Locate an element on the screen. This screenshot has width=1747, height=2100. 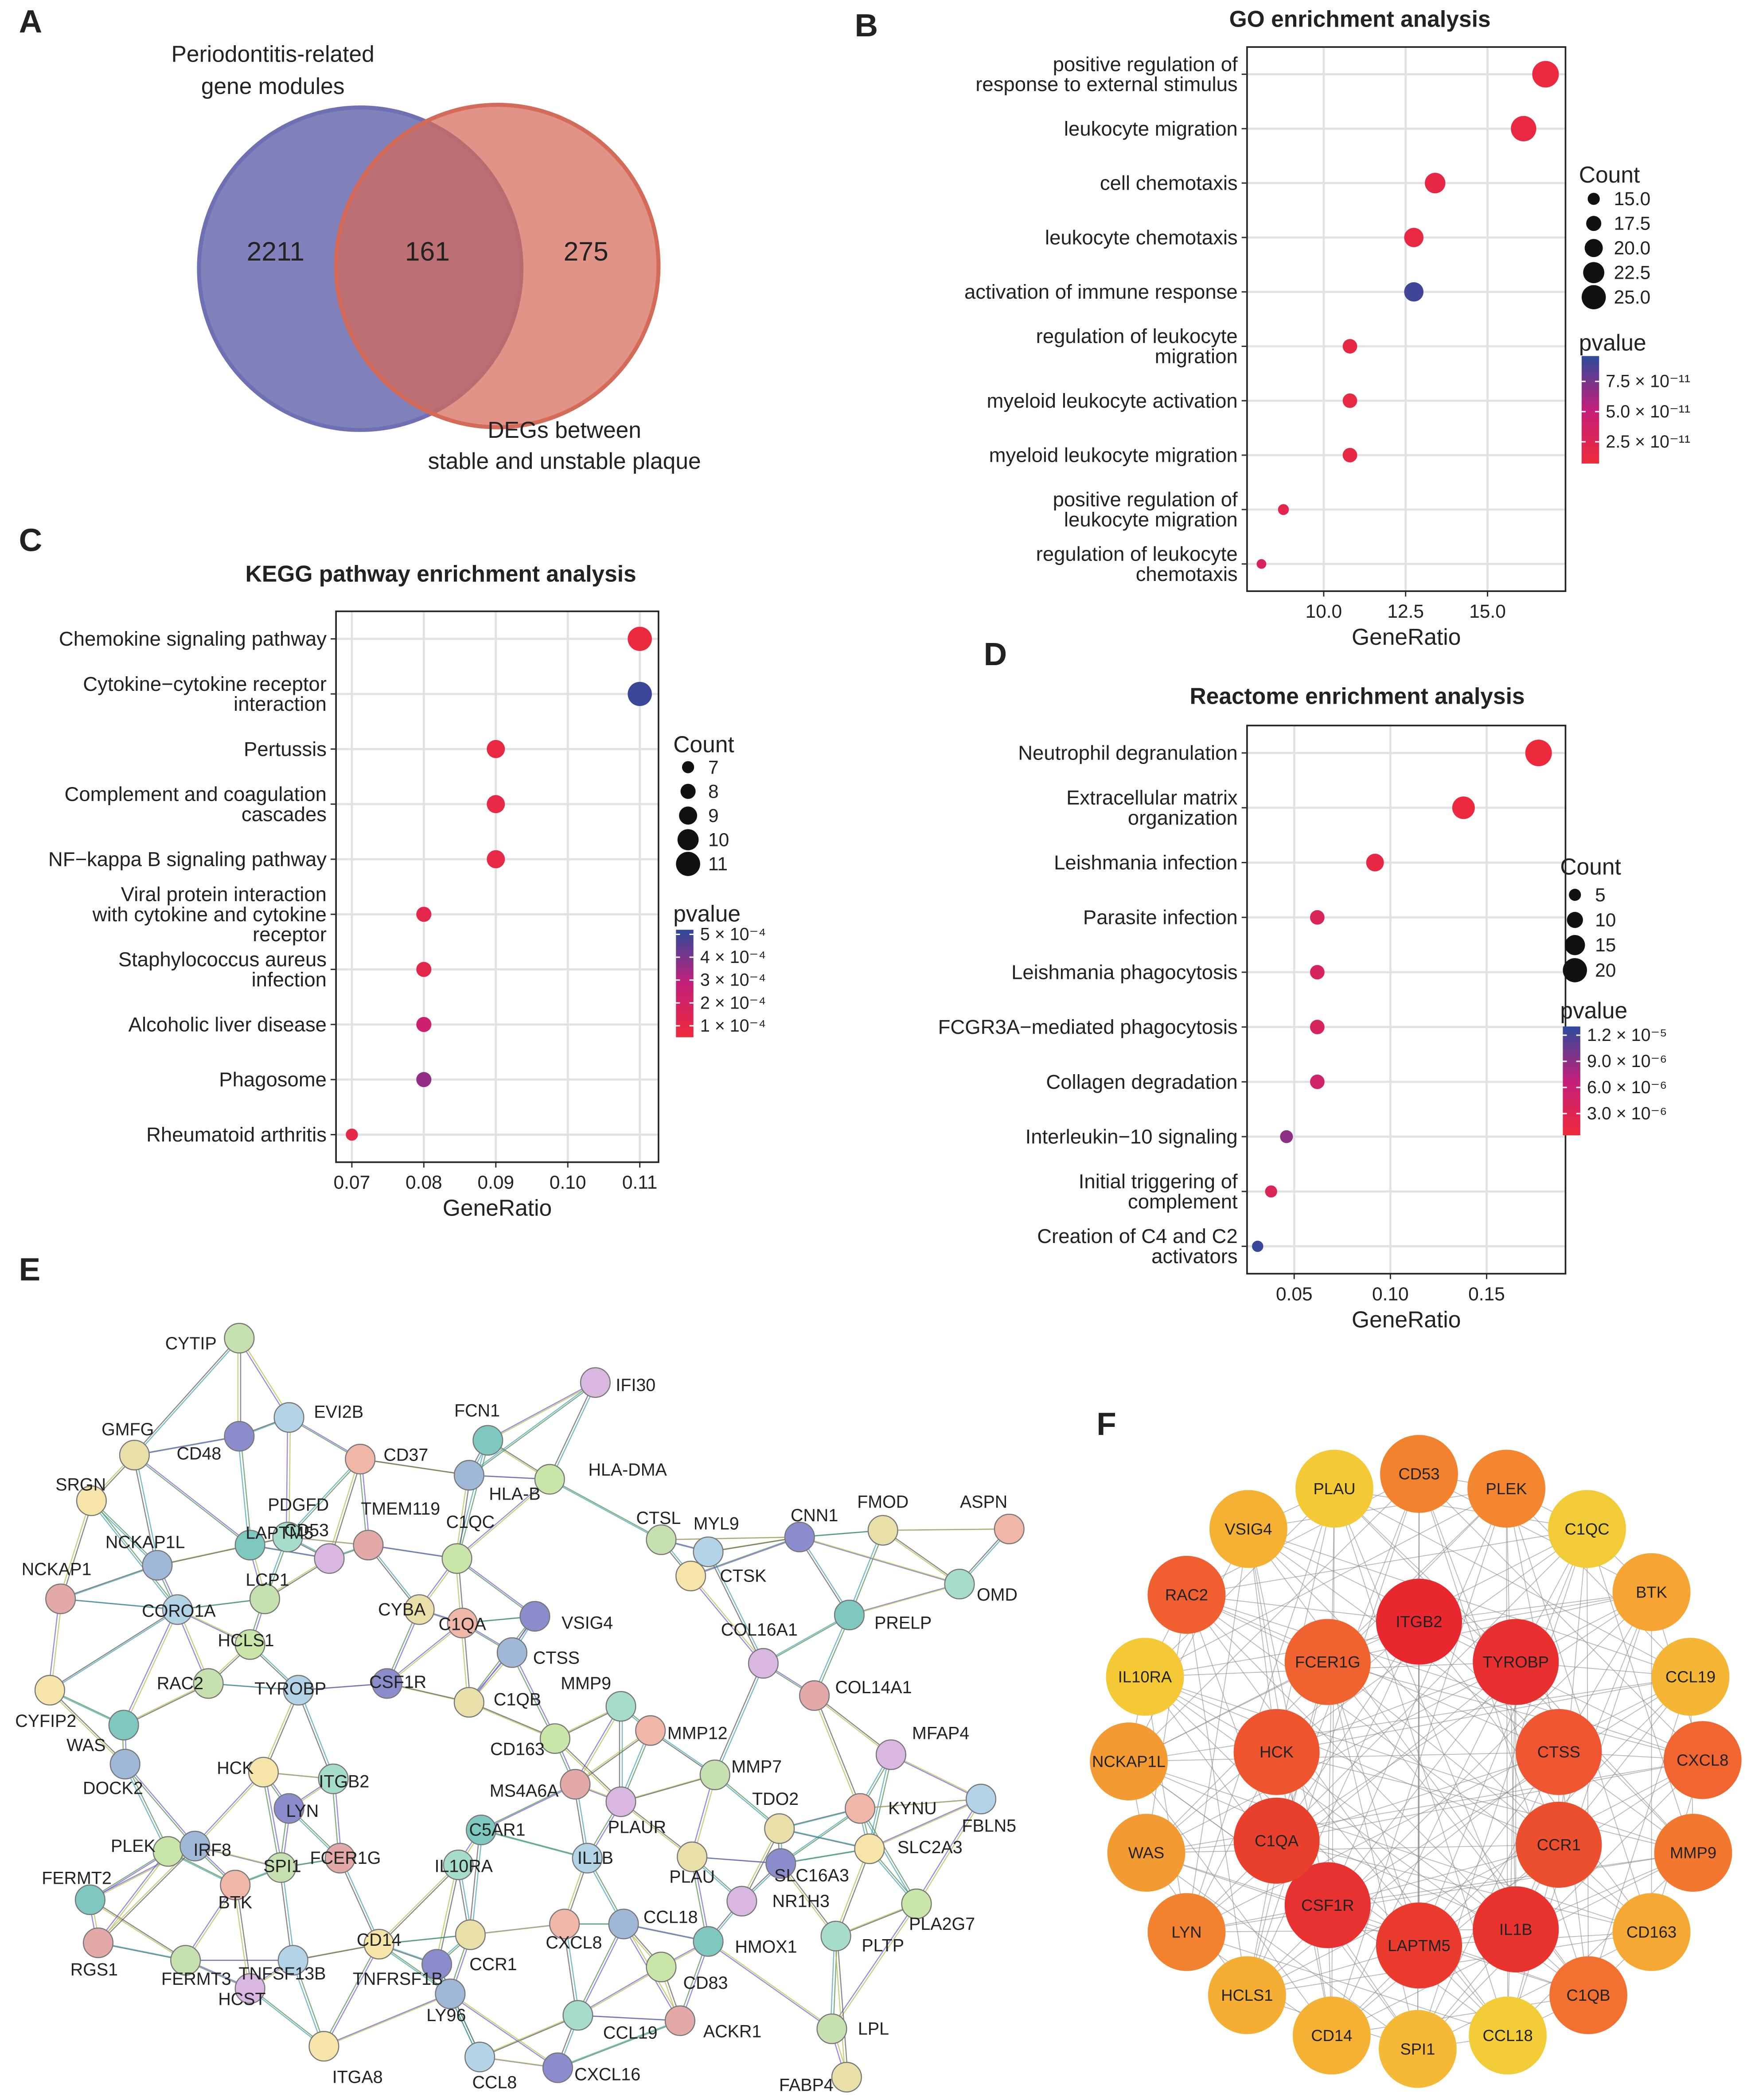
node-label: HMOX1 is located at coordinates (766, 1947).